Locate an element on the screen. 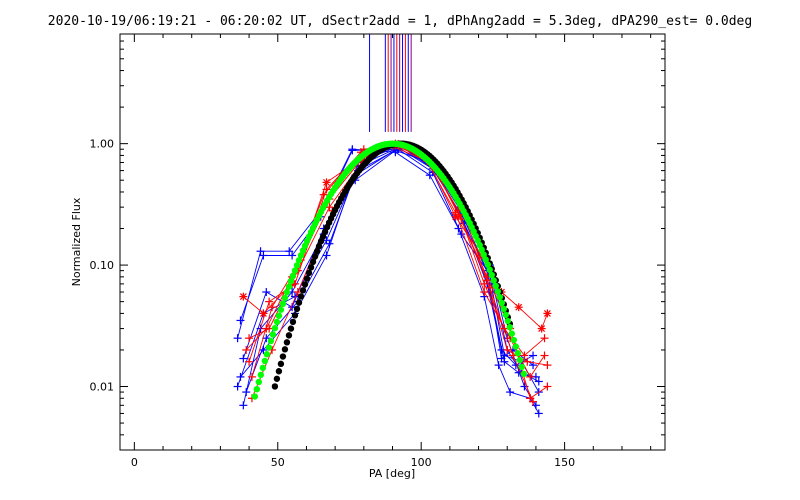  x-tick-label: 50 is located at coordinates (278, 462).